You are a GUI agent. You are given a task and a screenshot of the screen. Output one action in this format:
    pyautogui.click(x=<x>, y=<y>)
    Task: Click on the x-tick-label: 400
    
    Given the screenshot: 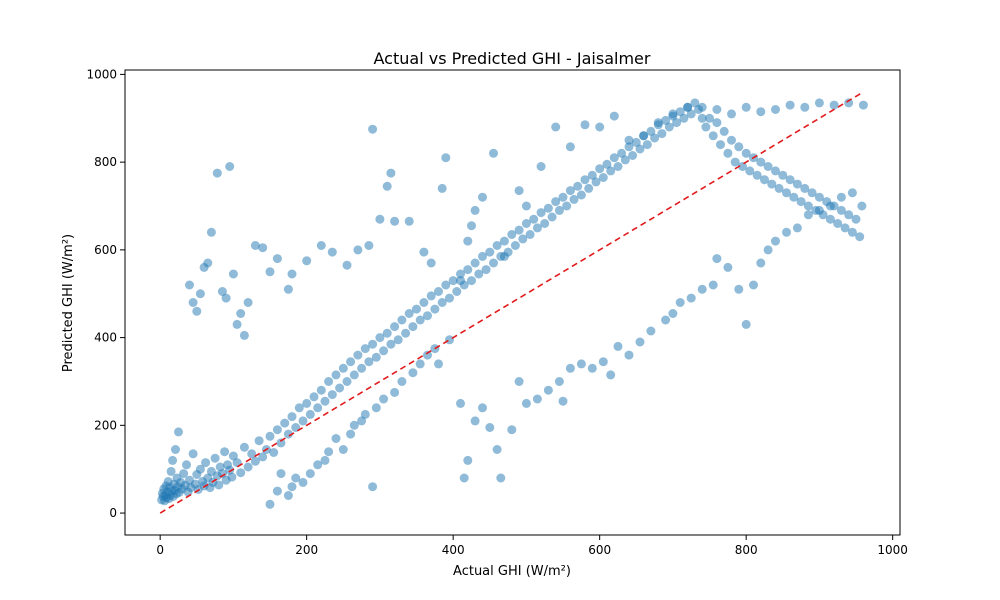 What is the action you would take?
    pyautogui.click(x=453, y=550)
    